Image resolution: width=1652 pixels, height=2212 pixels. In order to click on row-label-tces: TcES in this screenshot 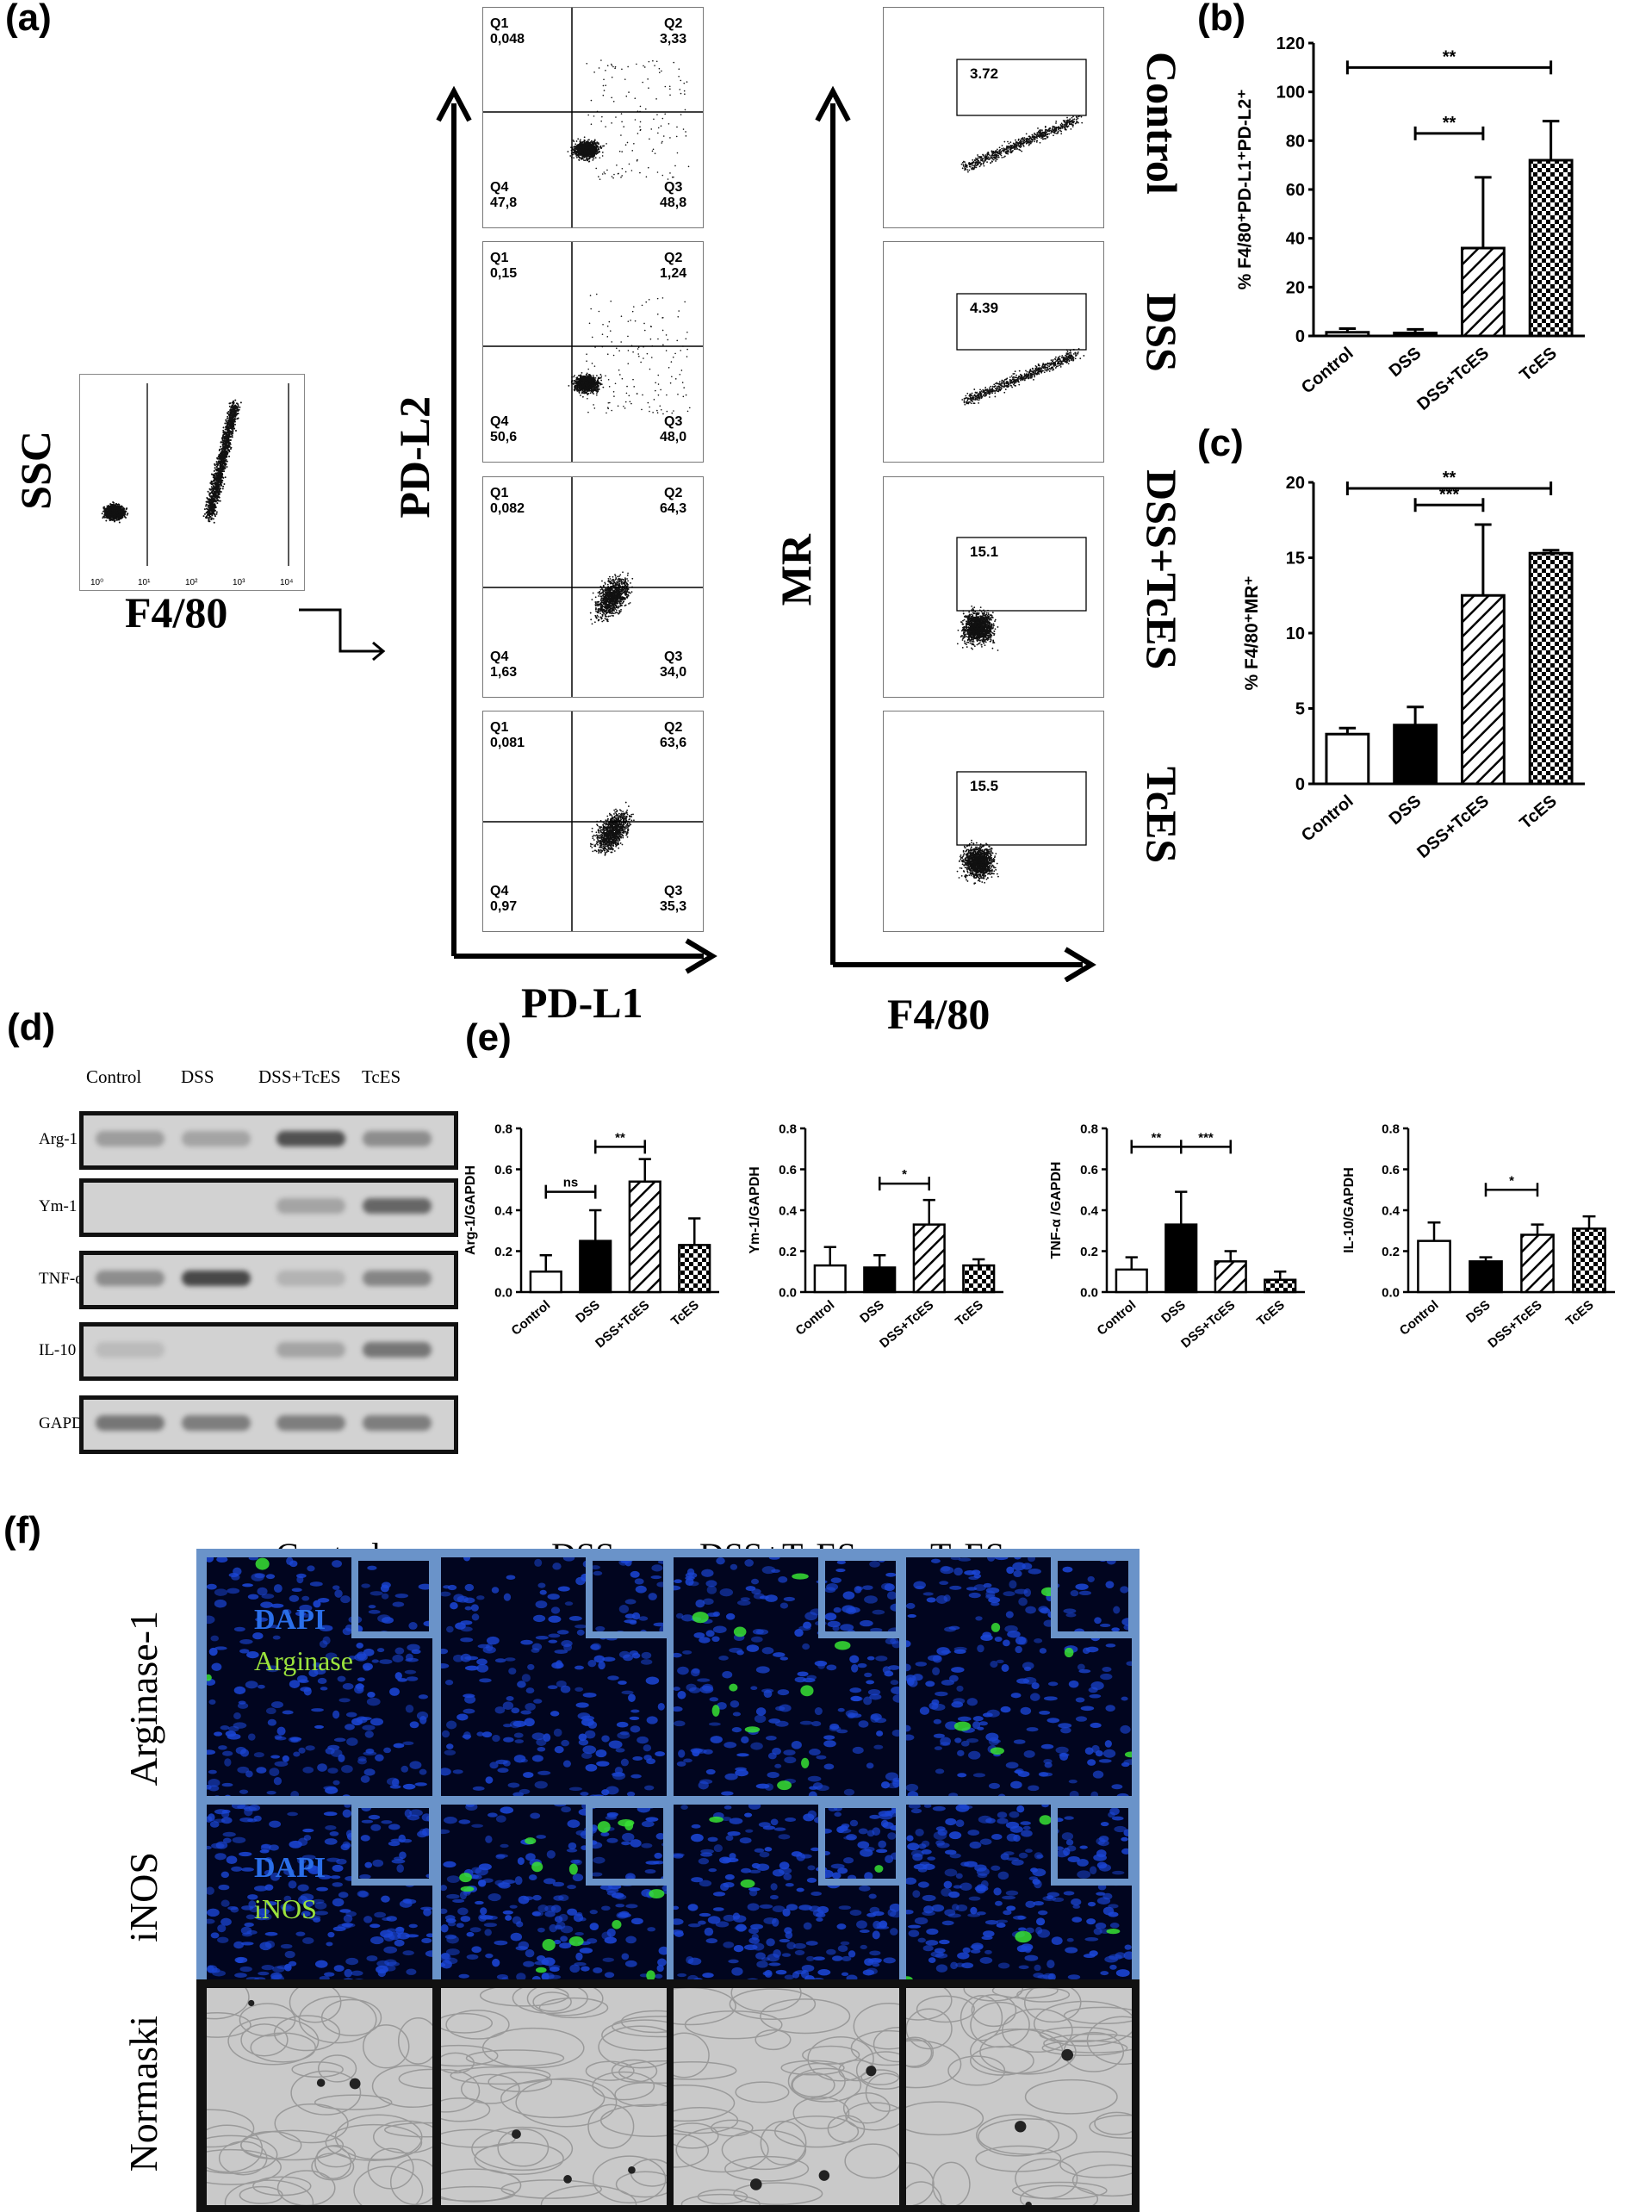, I will do `click(1162, 815)`.